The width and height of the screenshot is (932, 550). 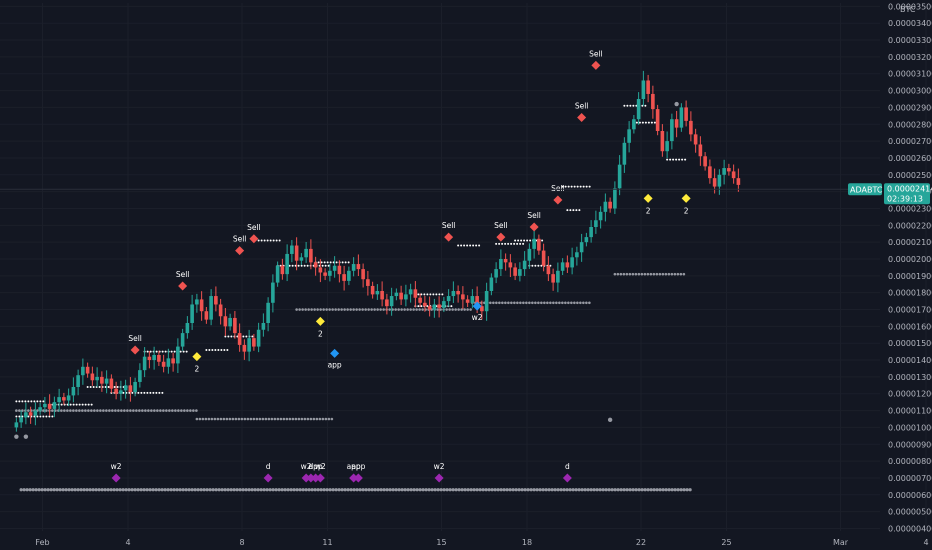 I want to click on purple-marker-label: w2, so click(x=116, y=466).